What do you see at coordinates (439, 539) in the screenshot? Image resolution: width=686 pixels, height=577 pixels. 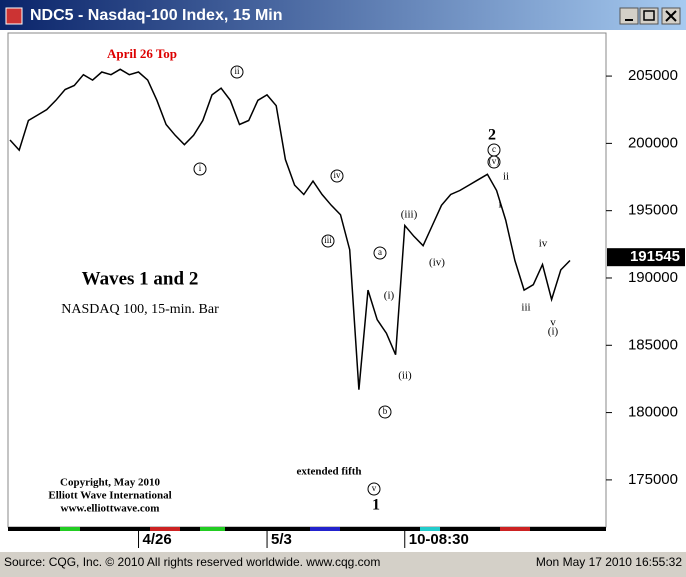 I see `x-tick-label: 10-08:30` at bounding box center [439, 539].